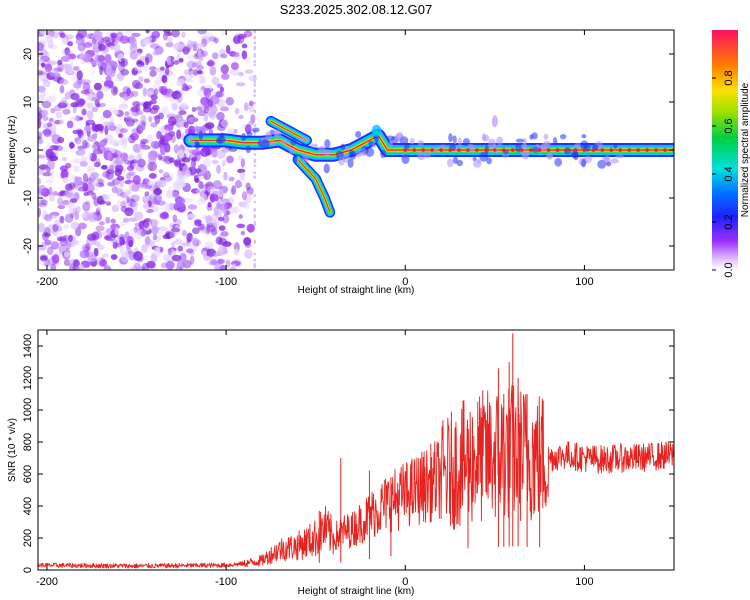  Describe the element at coordinates (148, 150) in the screenshot. I see `spectrogram-noise-field` at that location.